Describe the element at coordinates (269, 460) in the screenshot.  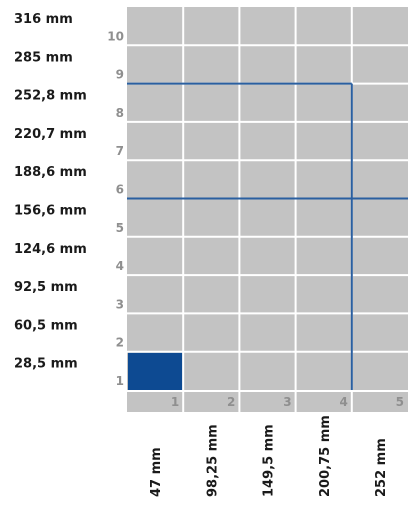
I see `column-width-label: 149,5 mm` at that location.